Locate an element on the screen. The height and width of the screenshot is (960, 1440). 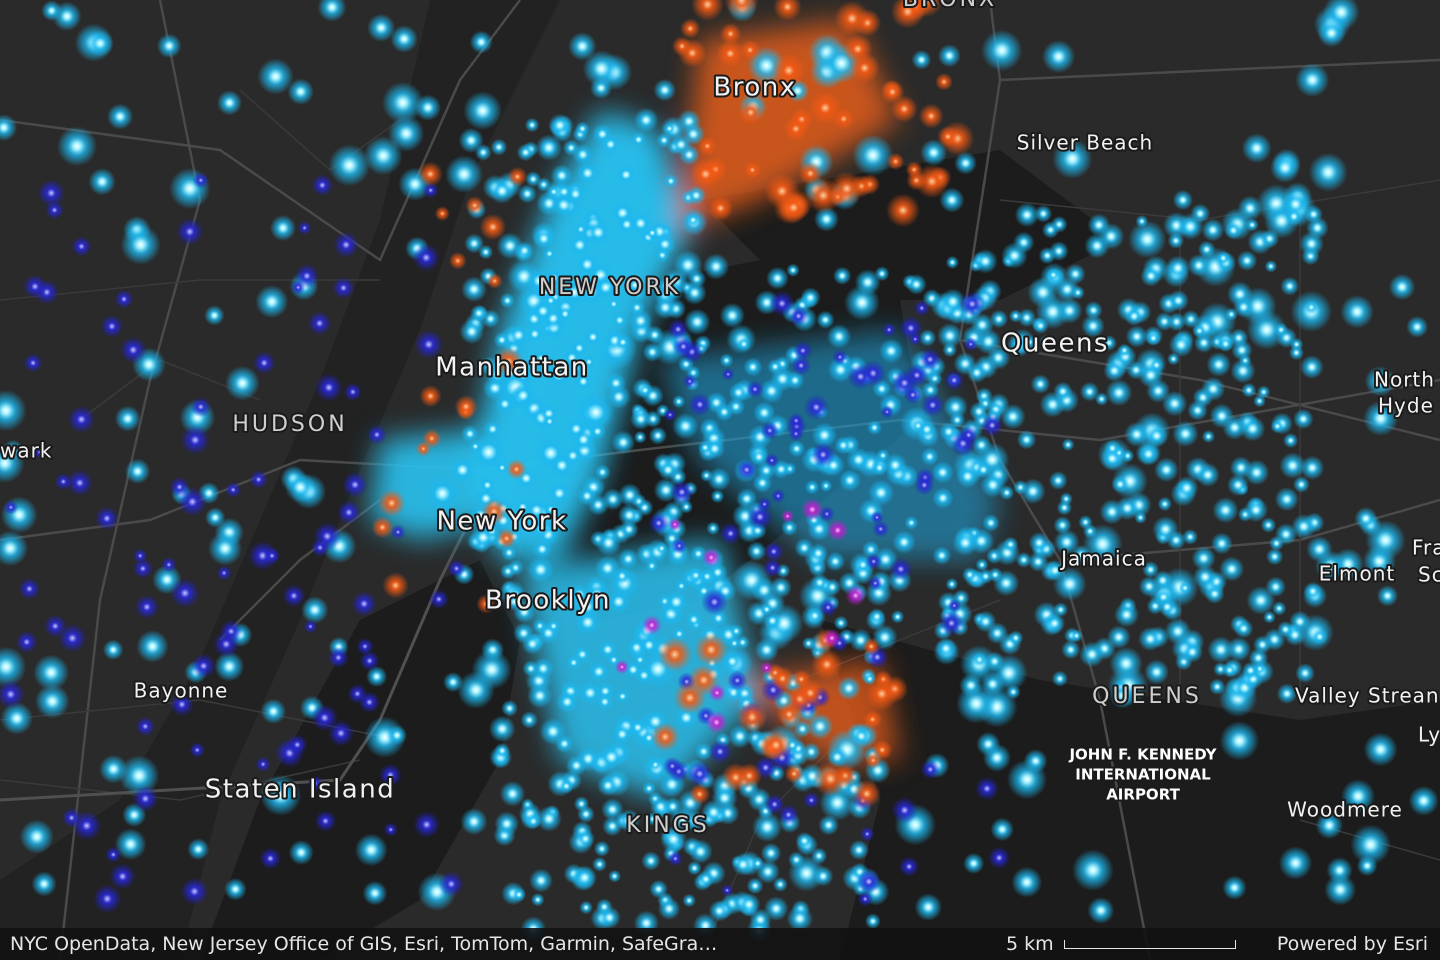
powered-by: Powered by Esri is located at coordinates (1352, 944).